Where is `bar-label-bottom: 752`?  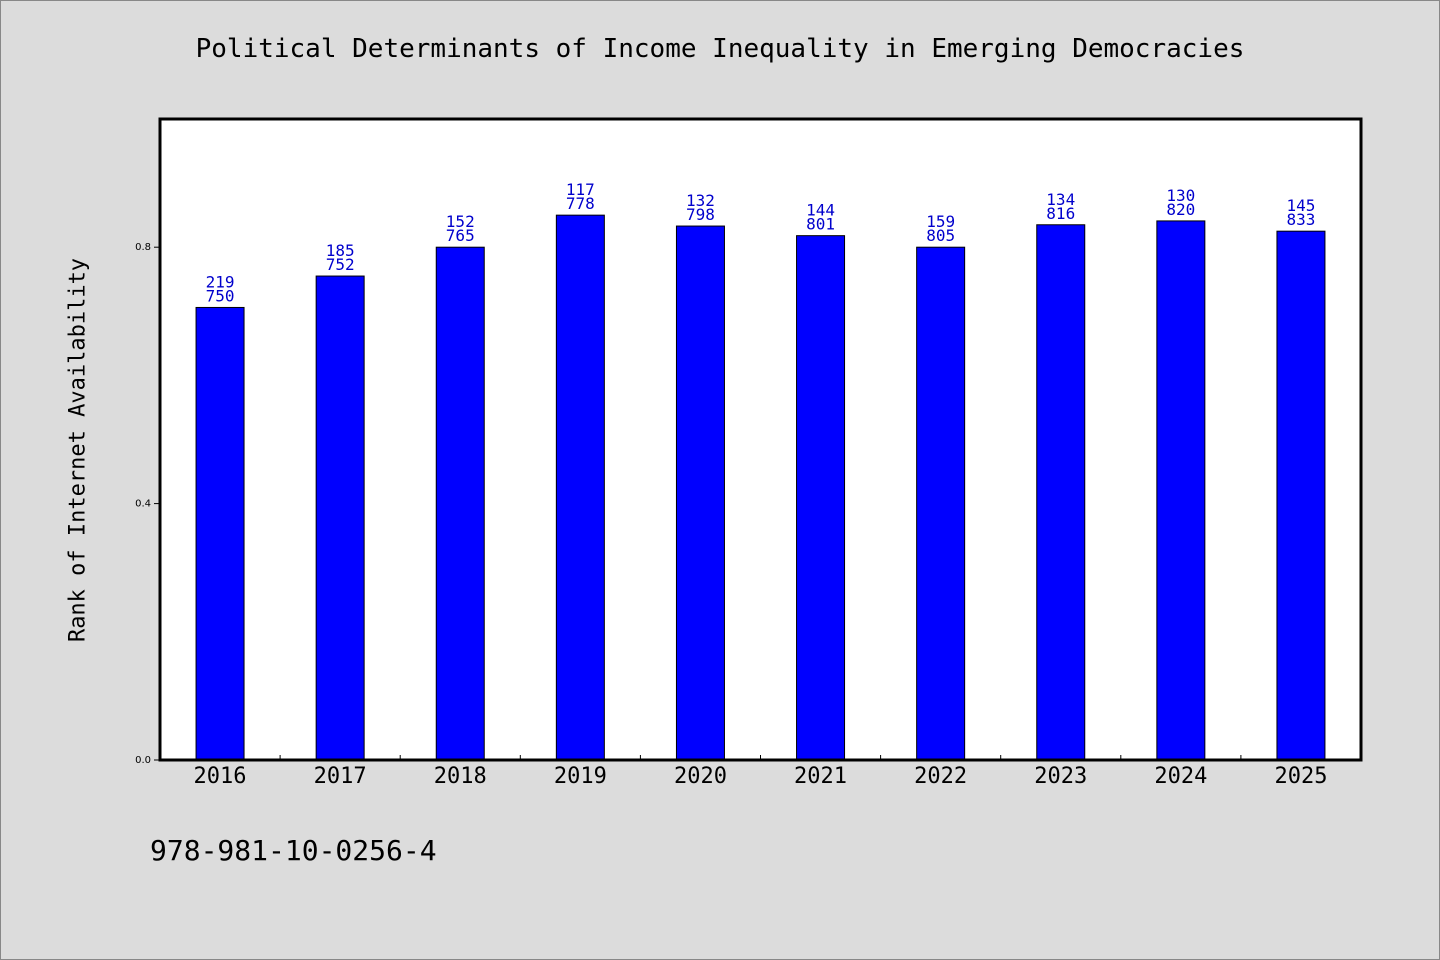
bar-label-bottom: 752 is located at coordinates (340, 264).